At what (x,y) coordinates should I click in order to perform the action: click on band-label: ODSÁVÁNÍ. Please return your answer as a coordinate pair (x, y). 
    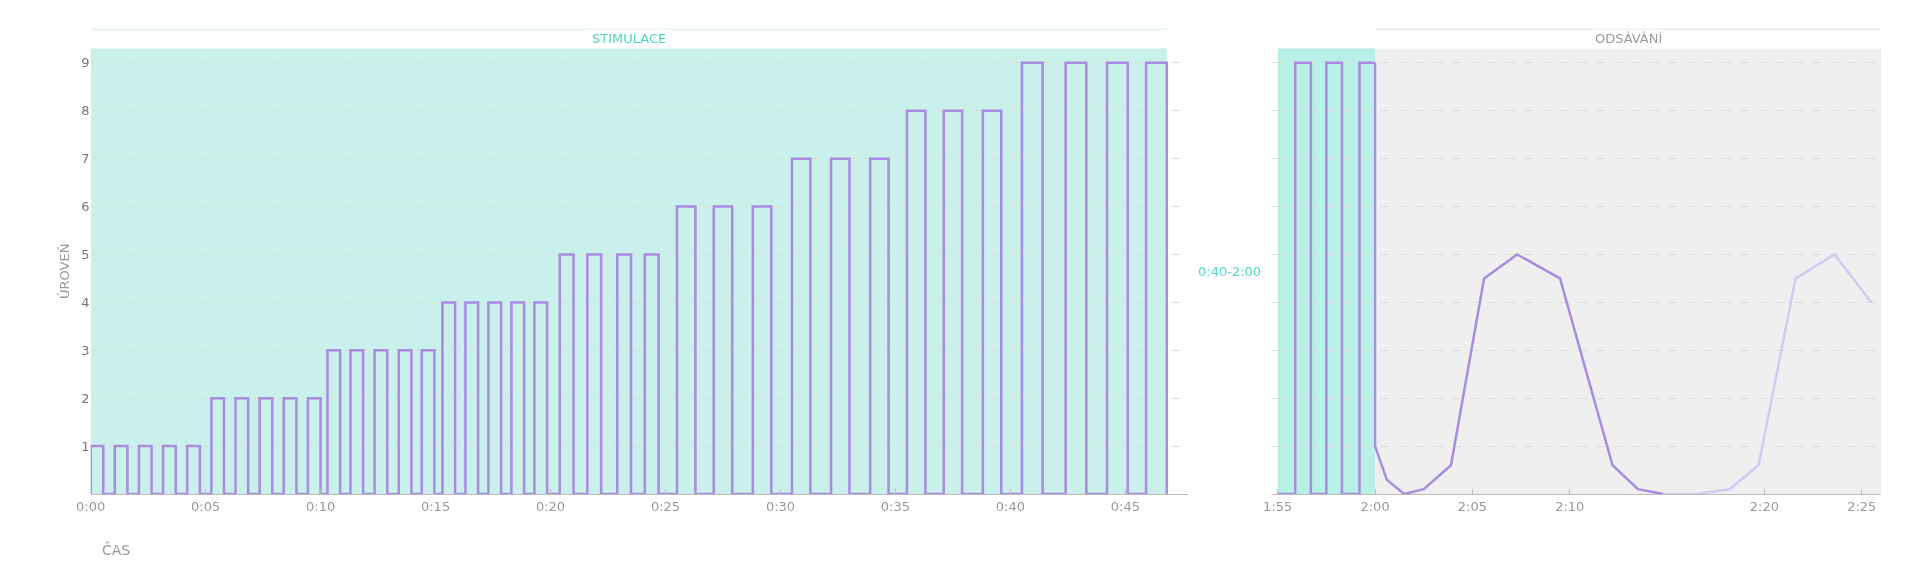
    Looking at the image, I should click on (1629, 38).